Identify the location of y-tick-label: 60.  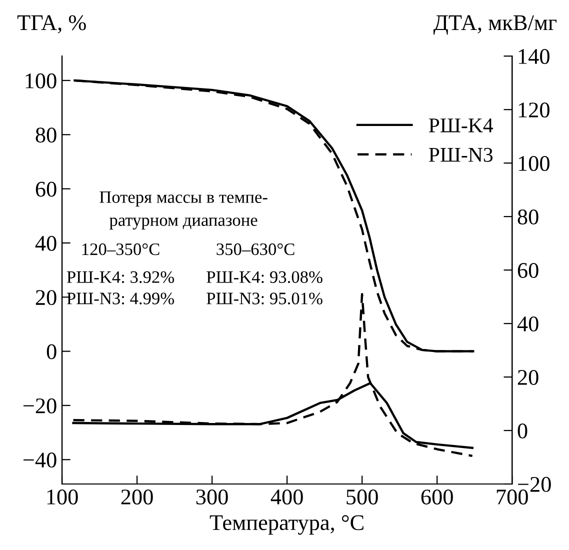
(46, 189).